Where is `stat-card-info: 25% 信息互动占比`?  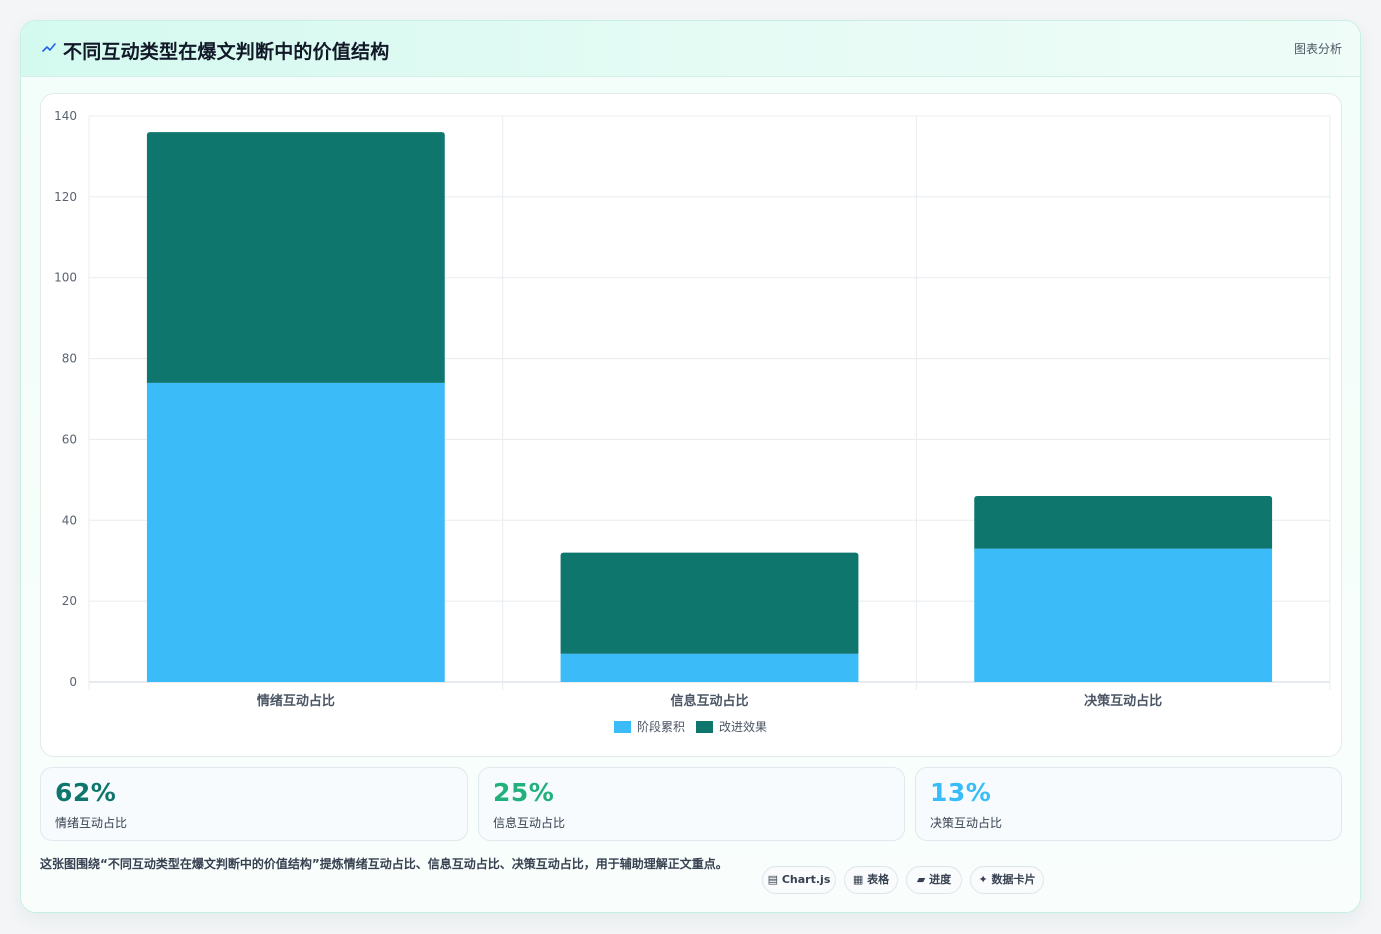 stat-card-info: 25% 信息互动占比 is located at coordinates (691, 804).